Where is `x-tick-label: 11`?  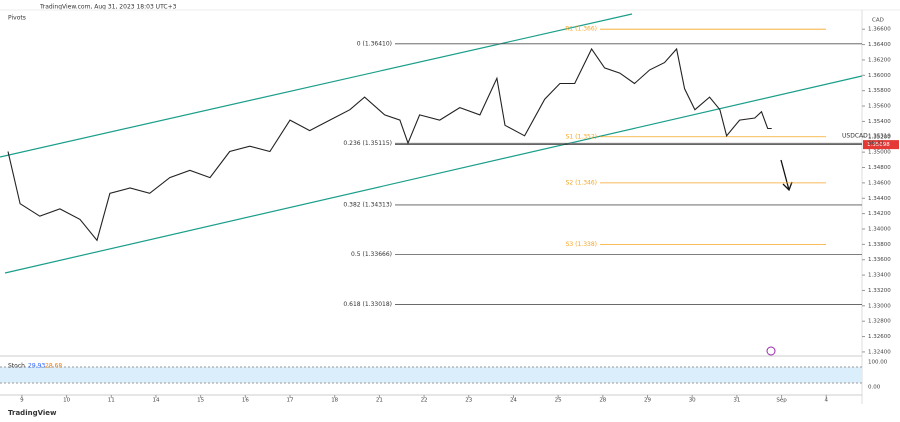 x-tick-label: 11 is located at coordinates (111, 401).